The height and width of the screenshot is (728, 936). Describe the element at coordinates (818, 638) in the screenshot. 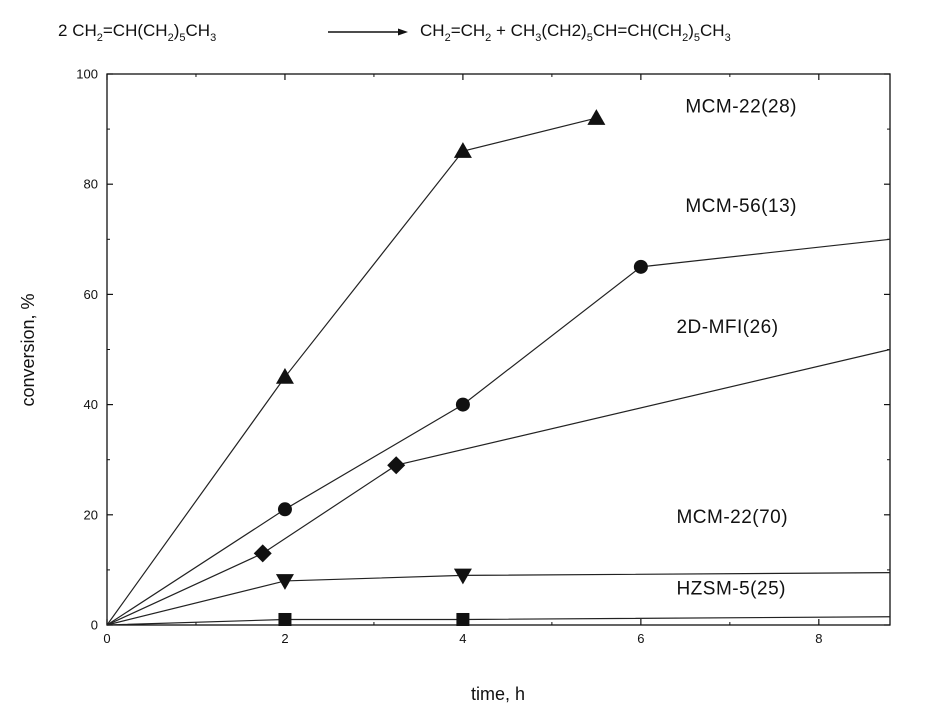

I see `x-tick-label: 8` at that location.